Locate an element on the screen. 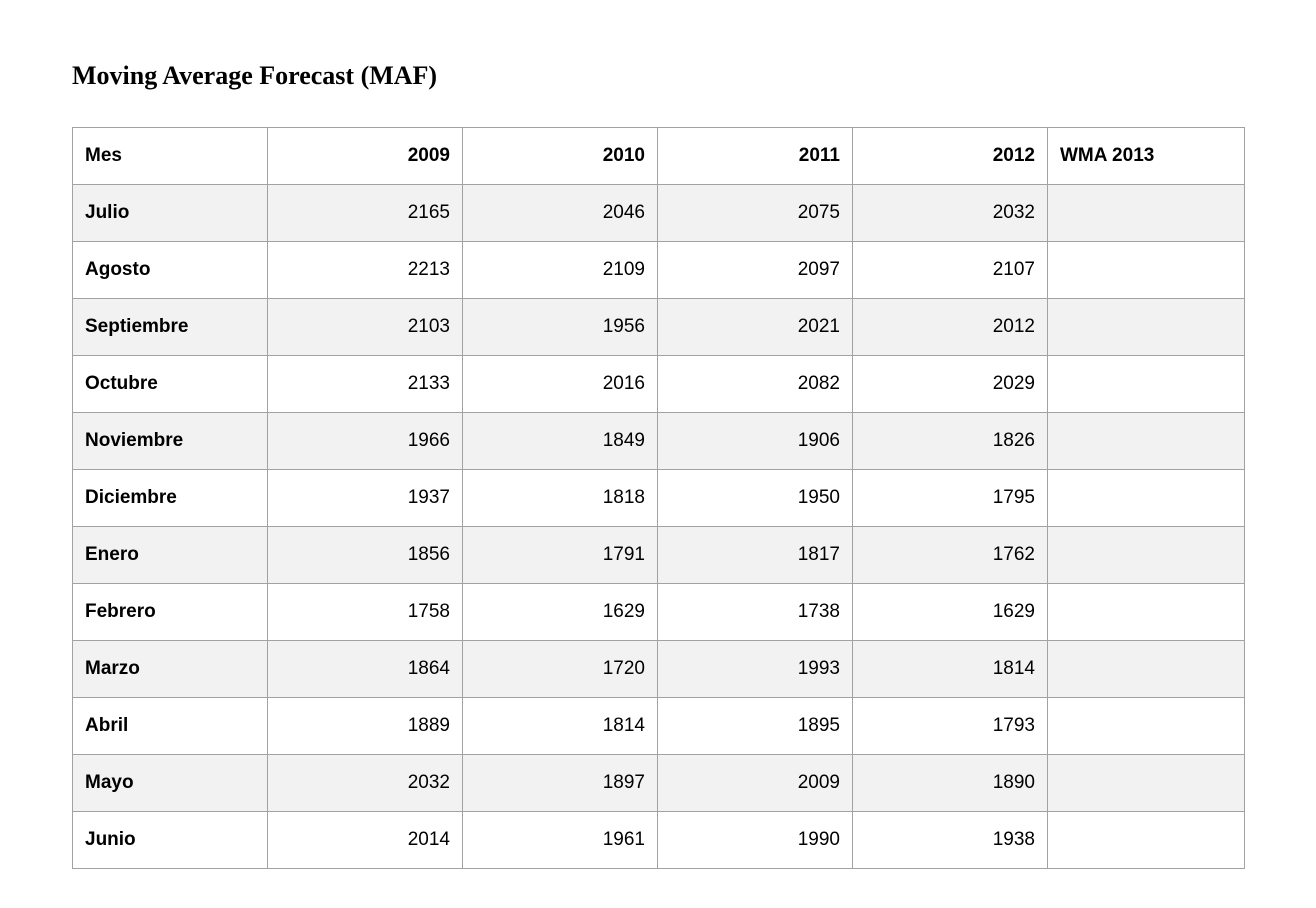 The height and width of the screenshot is (908, 1316). table-row: Junio 2014 1961 1990 1938 is located at coordinates (658, 840).